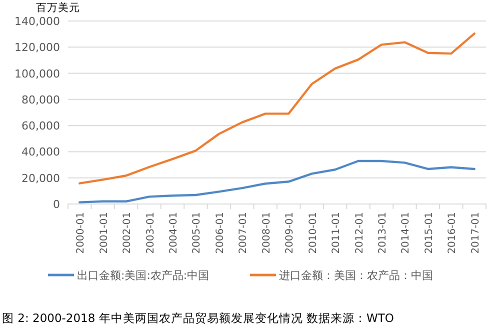 This screenshot has width=500, height=335. I want to click on x-tick-label: 2007-01, so click(244, 233).